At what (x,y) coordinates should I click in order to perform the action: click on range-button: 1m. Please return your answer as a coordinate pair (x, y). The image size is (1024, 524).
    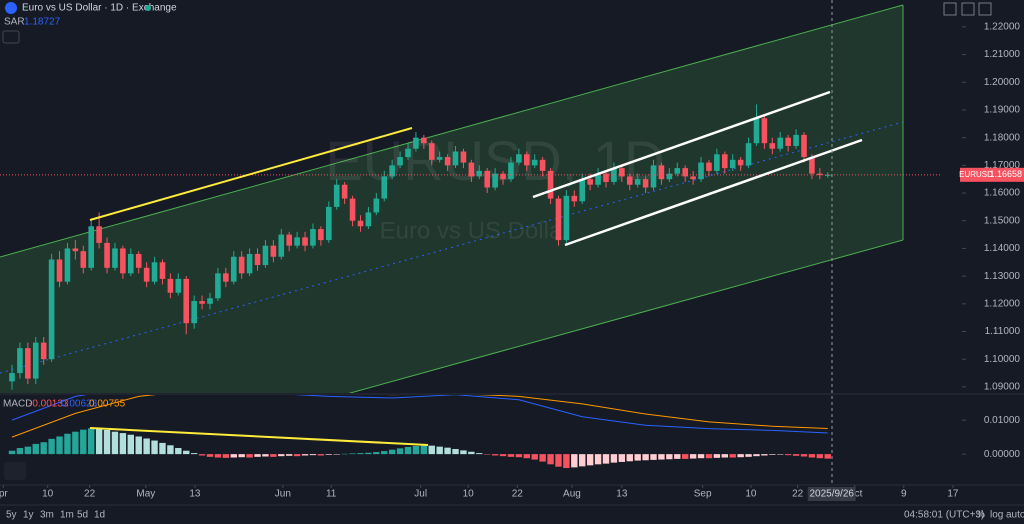
    Looking at the image, I should click on (67, 515).